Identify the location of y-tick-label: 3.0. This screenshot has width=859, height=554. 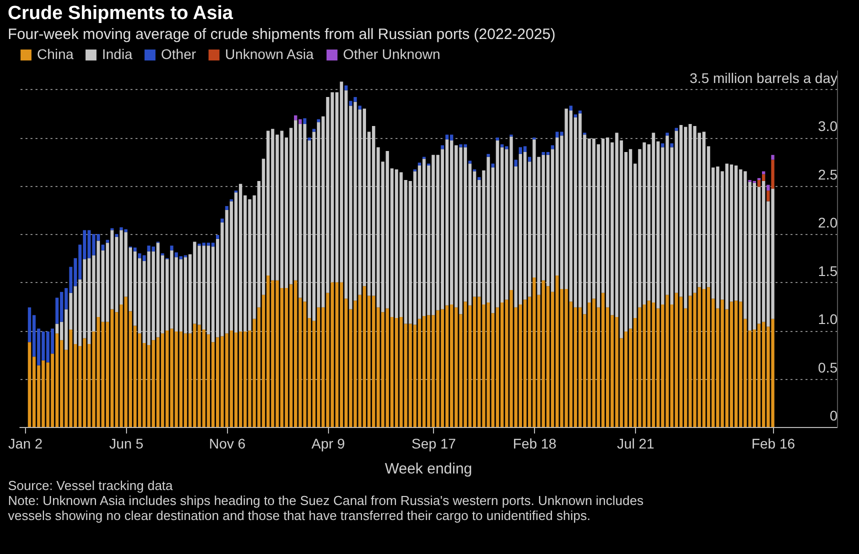
(828, 126).